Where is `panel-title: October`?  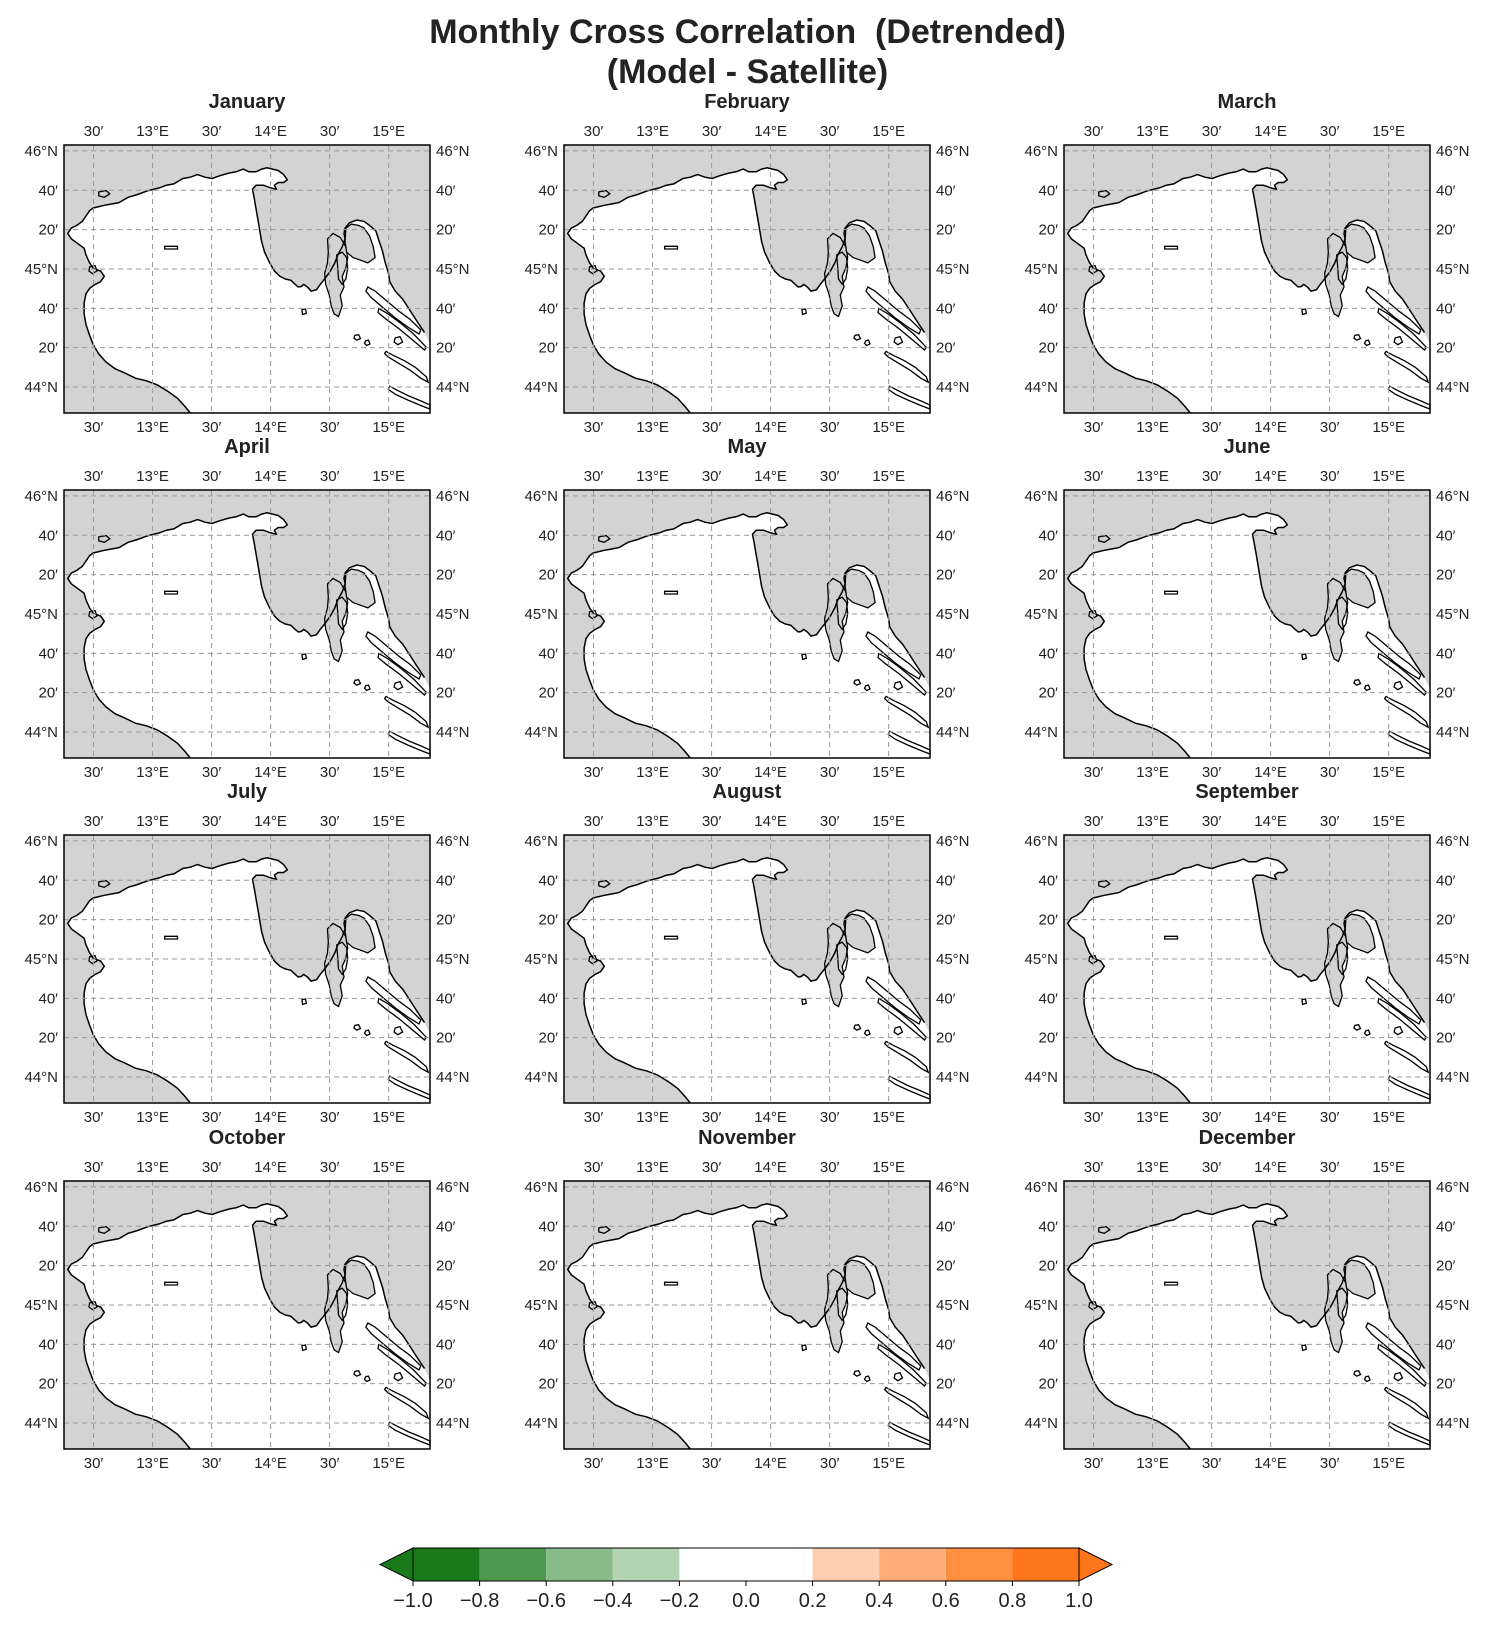 panel-title: October is located at coordinates (247, 1138).